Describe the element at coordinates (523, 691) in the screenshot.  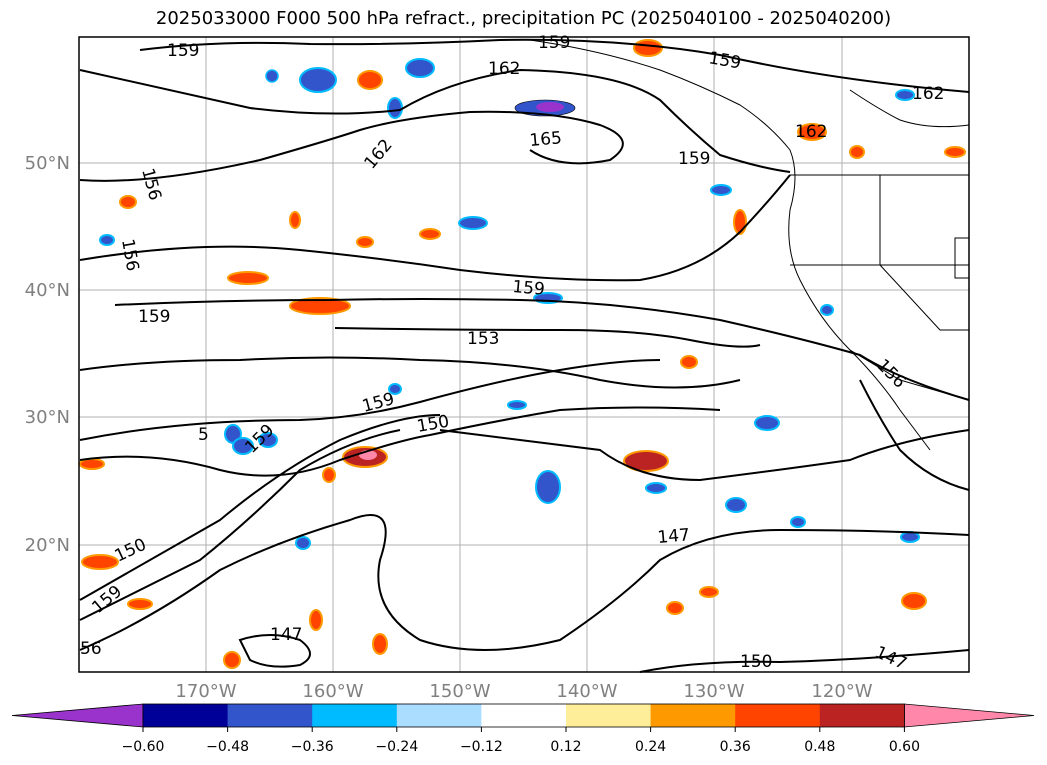
I see `longitude-labels: 170°W 160°W 150°W 140°W 130°W 120°W` at that location.